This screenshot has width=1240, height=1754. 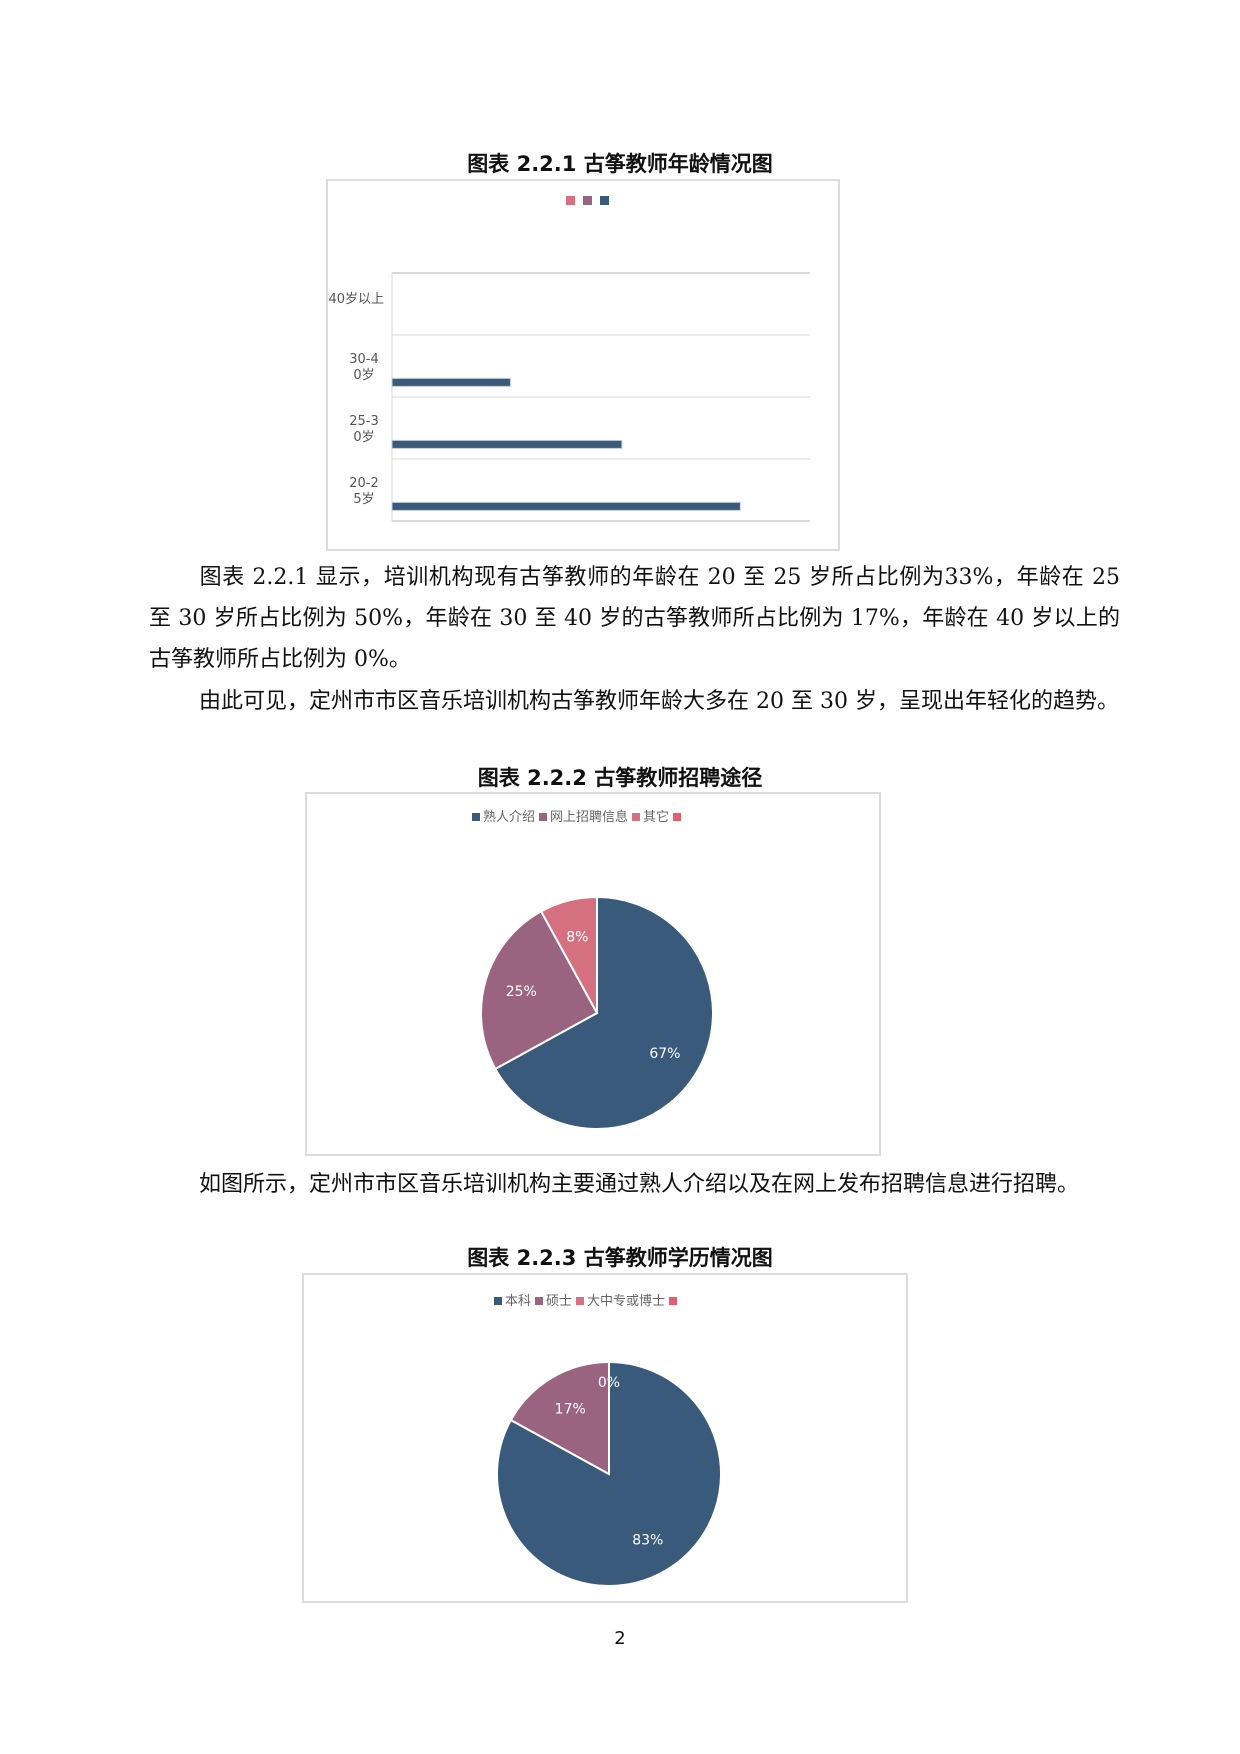 What do you see at coordinates (609, 1383) in the screenshot?
I see `data-label: 0%` at bounding box center [609, 1383].